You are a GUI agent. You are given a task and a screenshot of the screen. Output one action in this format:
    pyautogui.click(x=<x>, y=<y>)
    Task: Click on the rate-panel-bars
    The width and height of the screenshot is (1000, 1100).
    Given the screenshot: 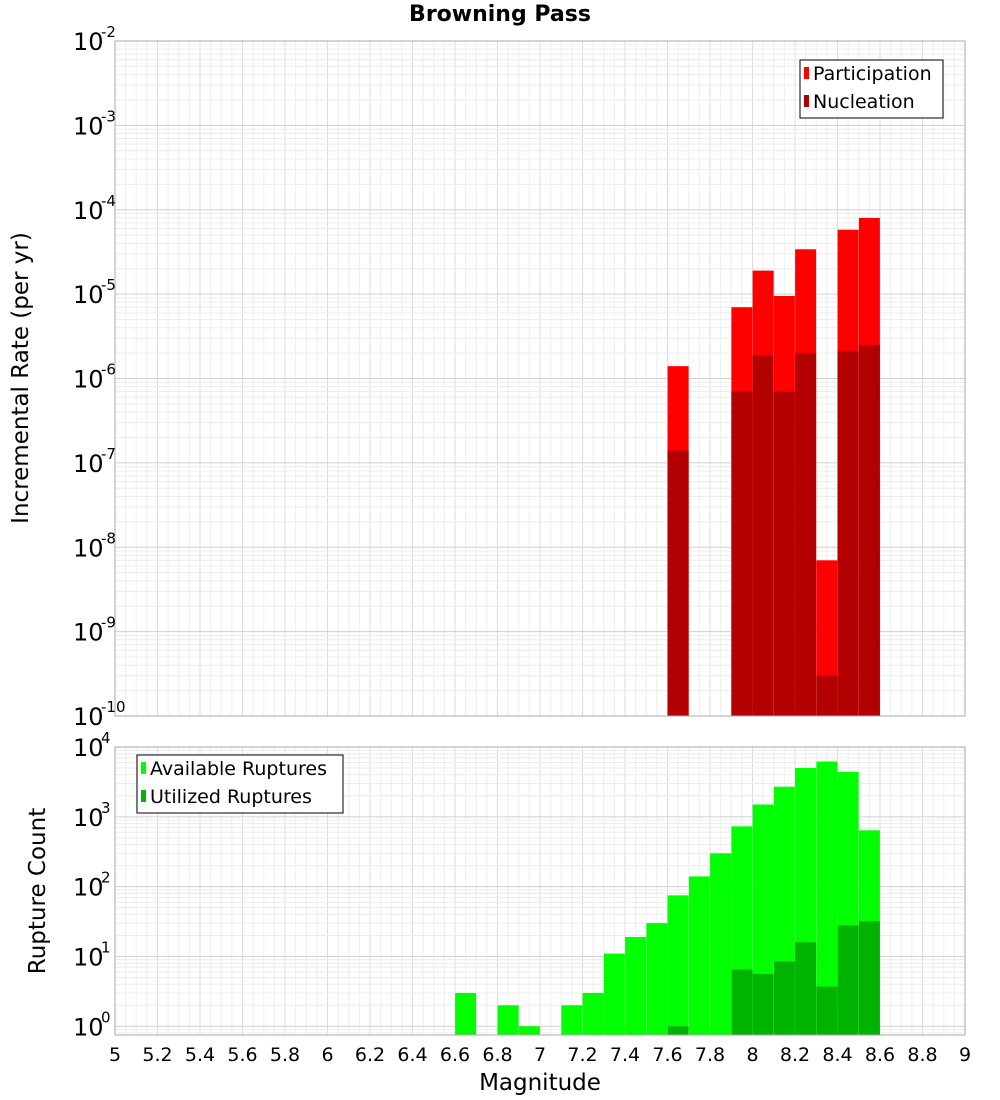 What is the action you would take?
    pyautogui.click(x=773, y=467)
    